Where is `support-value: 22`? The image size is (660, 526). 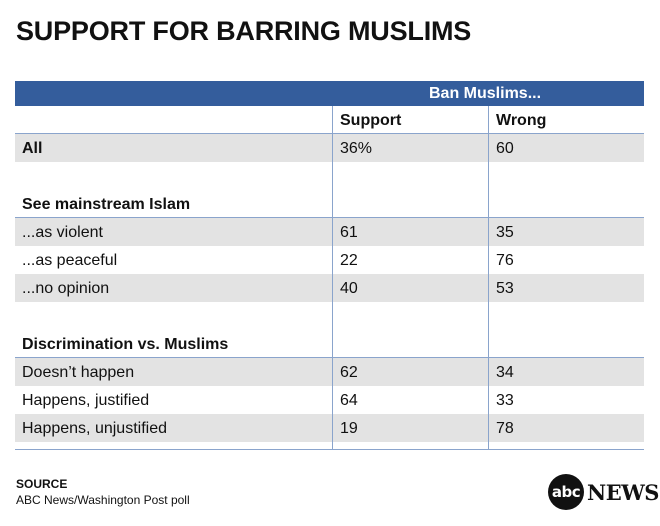 support-value: 22 is located at coordinates (349, 260).